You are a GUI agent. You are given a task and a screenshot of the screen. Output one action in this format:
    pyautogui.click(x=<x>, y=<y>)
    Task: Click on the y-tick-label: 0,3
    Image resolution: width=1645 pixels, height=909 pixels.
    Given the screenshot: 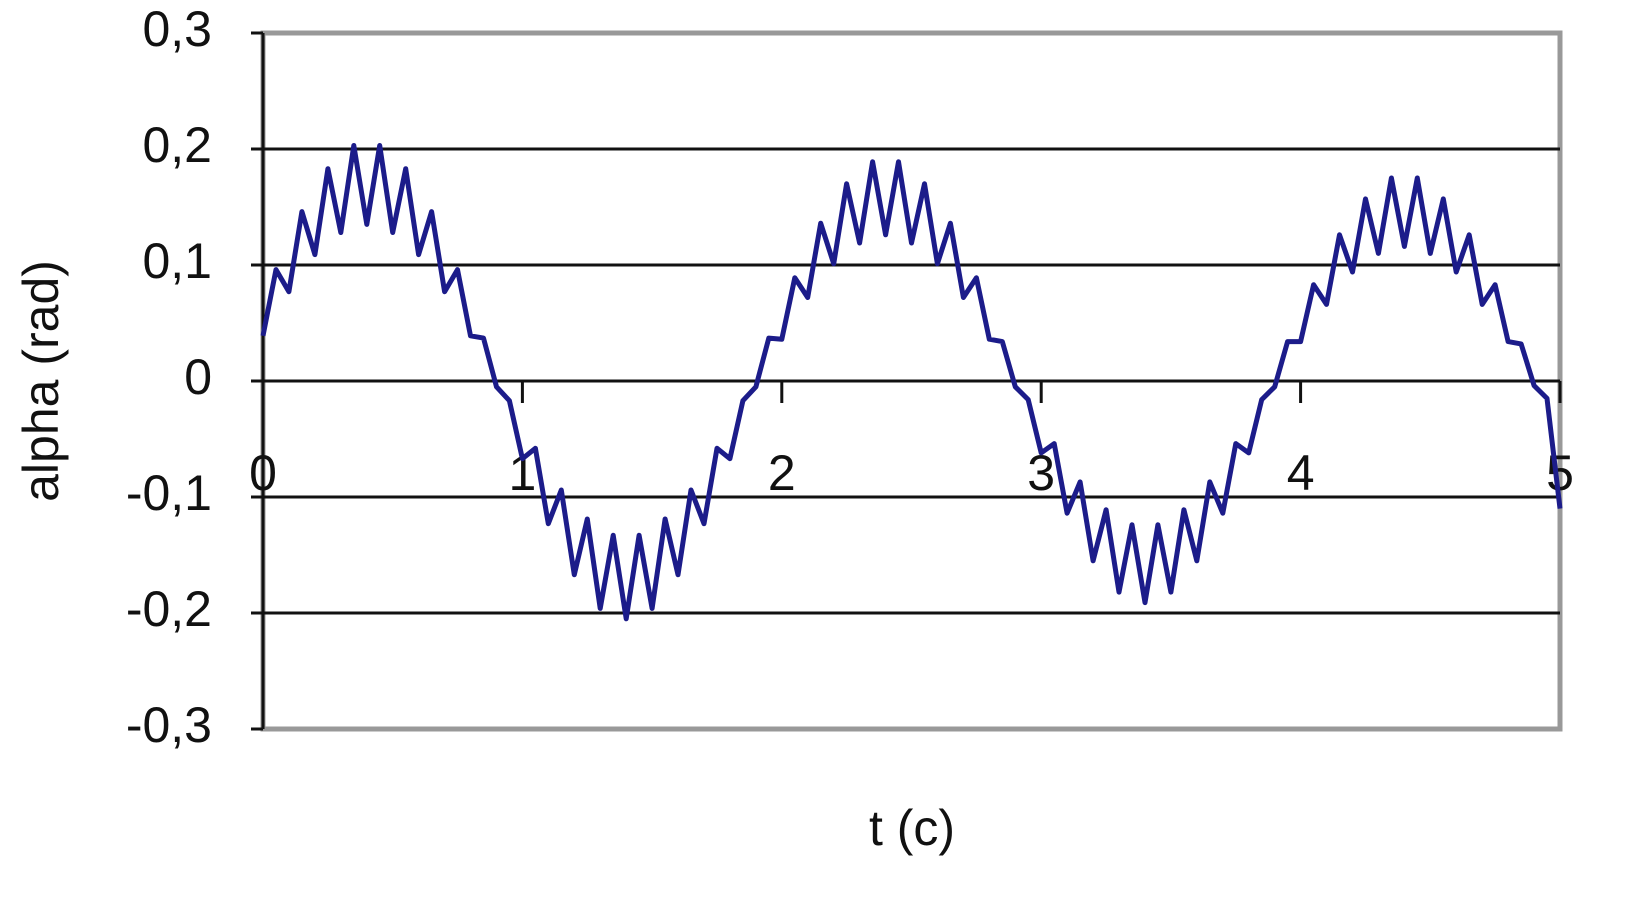 What is the action you would take?
    pyautogui.click(x=177, y=29)
    